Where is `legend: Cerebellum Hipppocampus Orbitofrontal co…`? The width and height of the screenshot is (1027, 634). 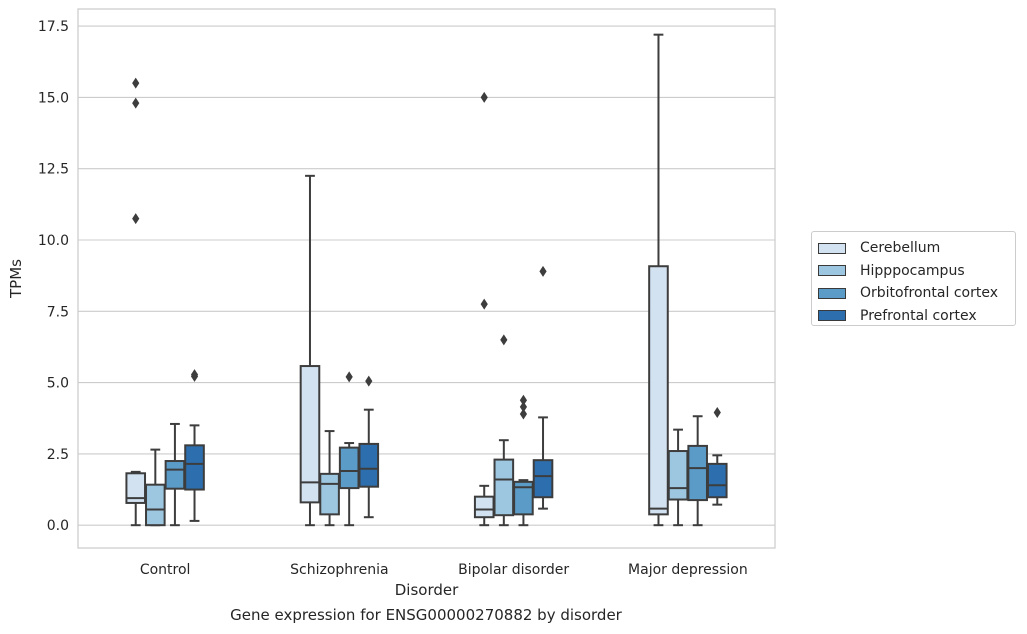 legend: Cerebellum Hipppocampus Orbitofrontal co… is located at coordinates (913, 278).